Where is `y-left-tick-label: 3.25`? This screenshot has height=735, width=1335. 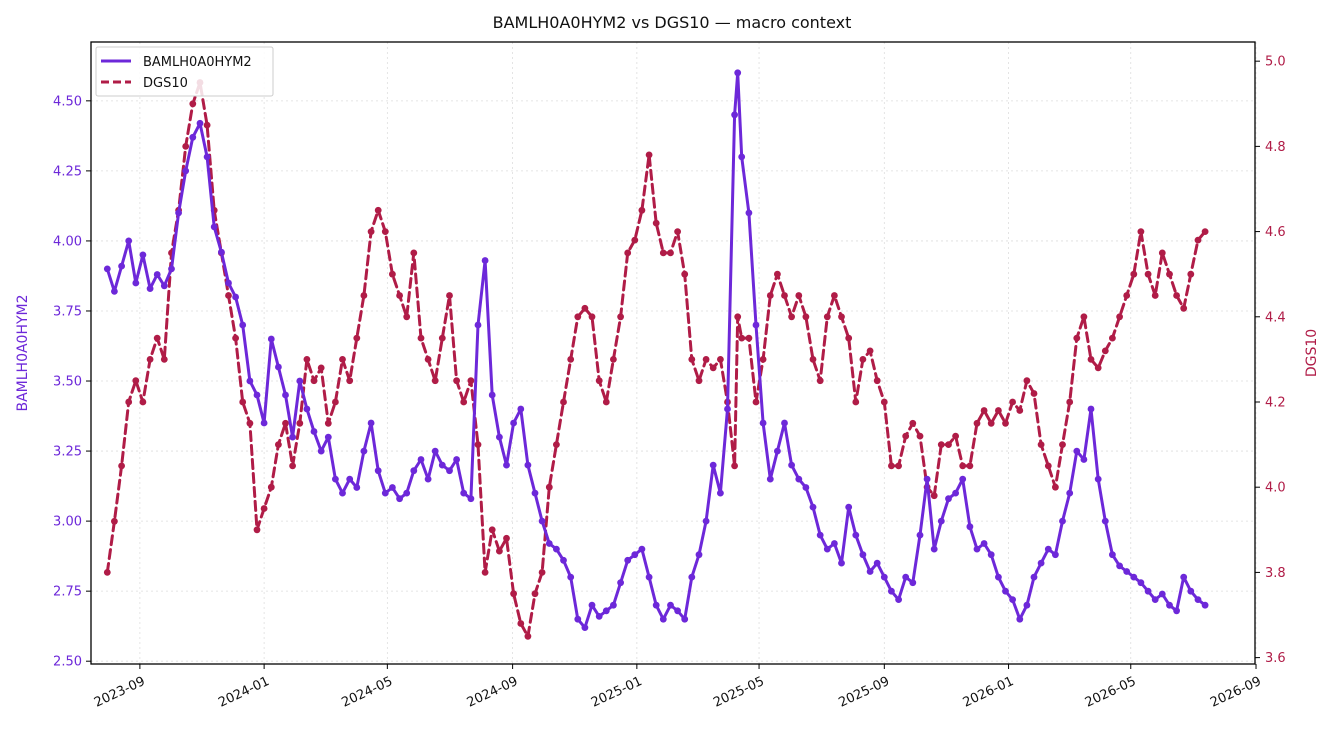
y-left-tick-label: 3.25 is located at coordinates (67, 452).